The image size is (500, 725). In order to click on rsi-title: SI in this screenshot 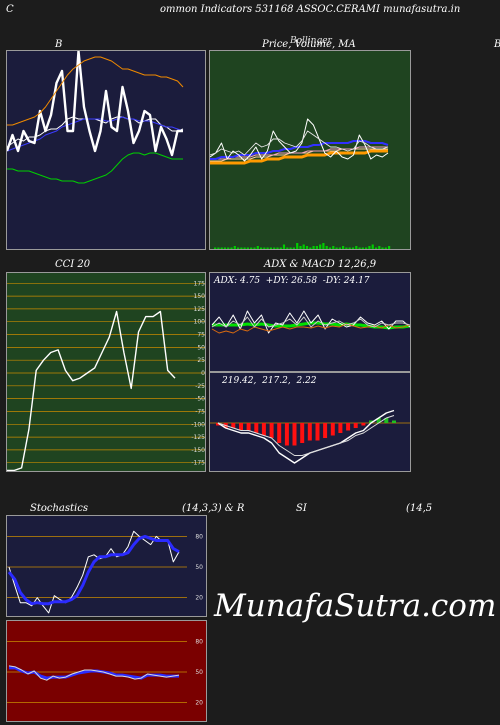, I will do `click(301, 508)`.